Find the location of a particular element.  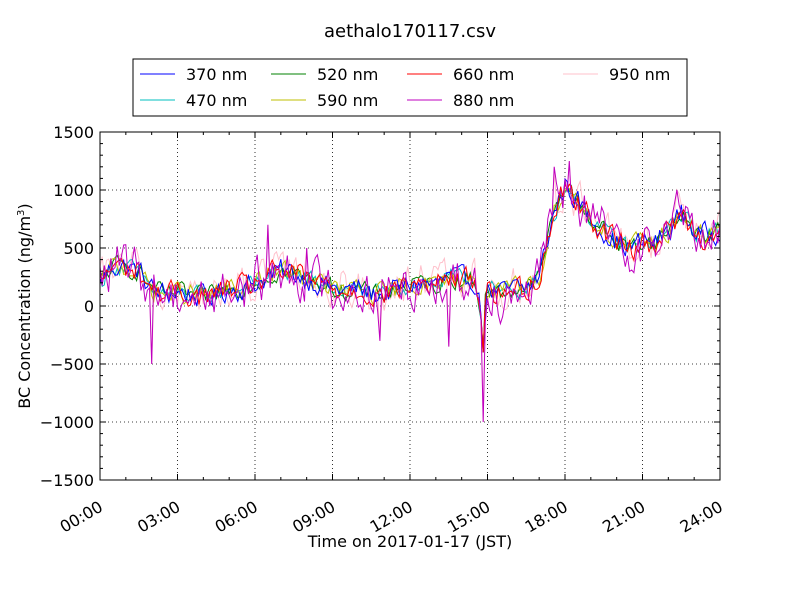

y-axis-label: BC Concentration (ng/m3) is located at coordinates (24, 305).